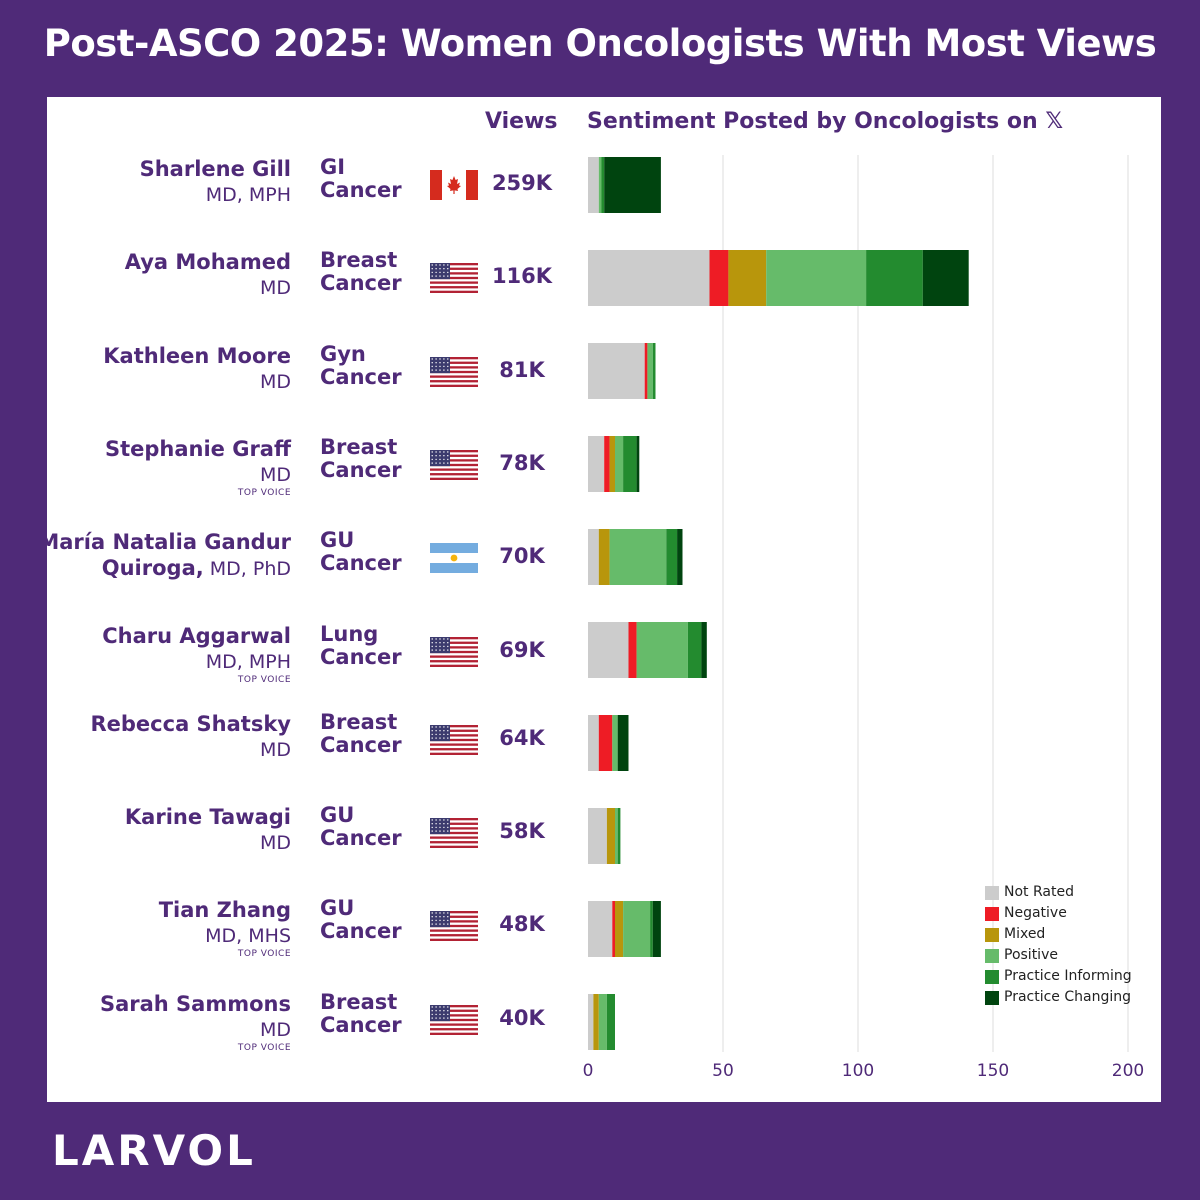 The height and width of the screenshot is (1200, 1200). What do you see at coordinates (247, 569) in the screenshot?
I see `credential-text: MD, PhD` at bounding box center [247, 569].